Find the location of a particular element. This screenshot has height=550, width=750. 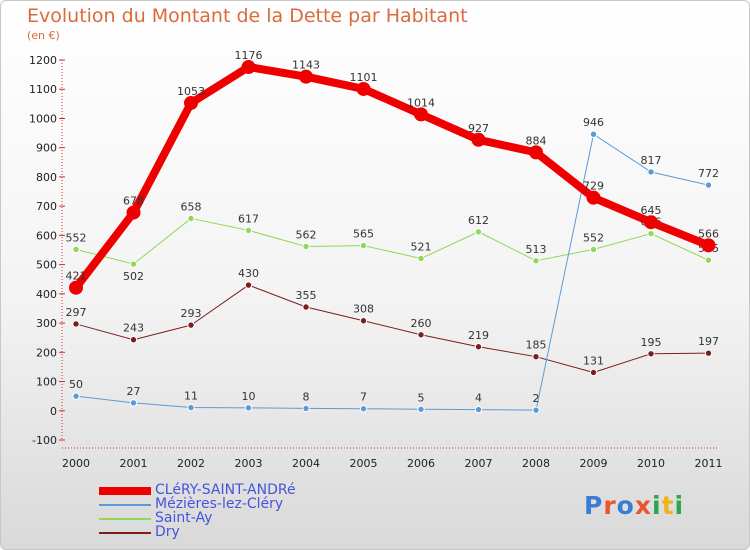

data-label-dry: 195 is located at coordinates (651, 342).